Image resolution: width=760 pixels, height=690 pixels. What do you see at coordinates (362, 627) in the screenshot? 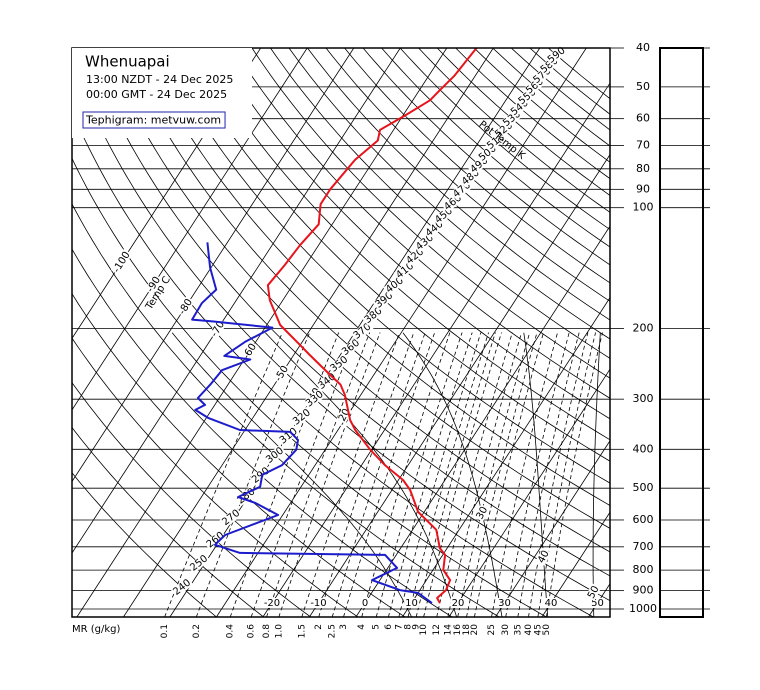
I see `mixing-ratio-label: 4` at bounding box center [362, 627].